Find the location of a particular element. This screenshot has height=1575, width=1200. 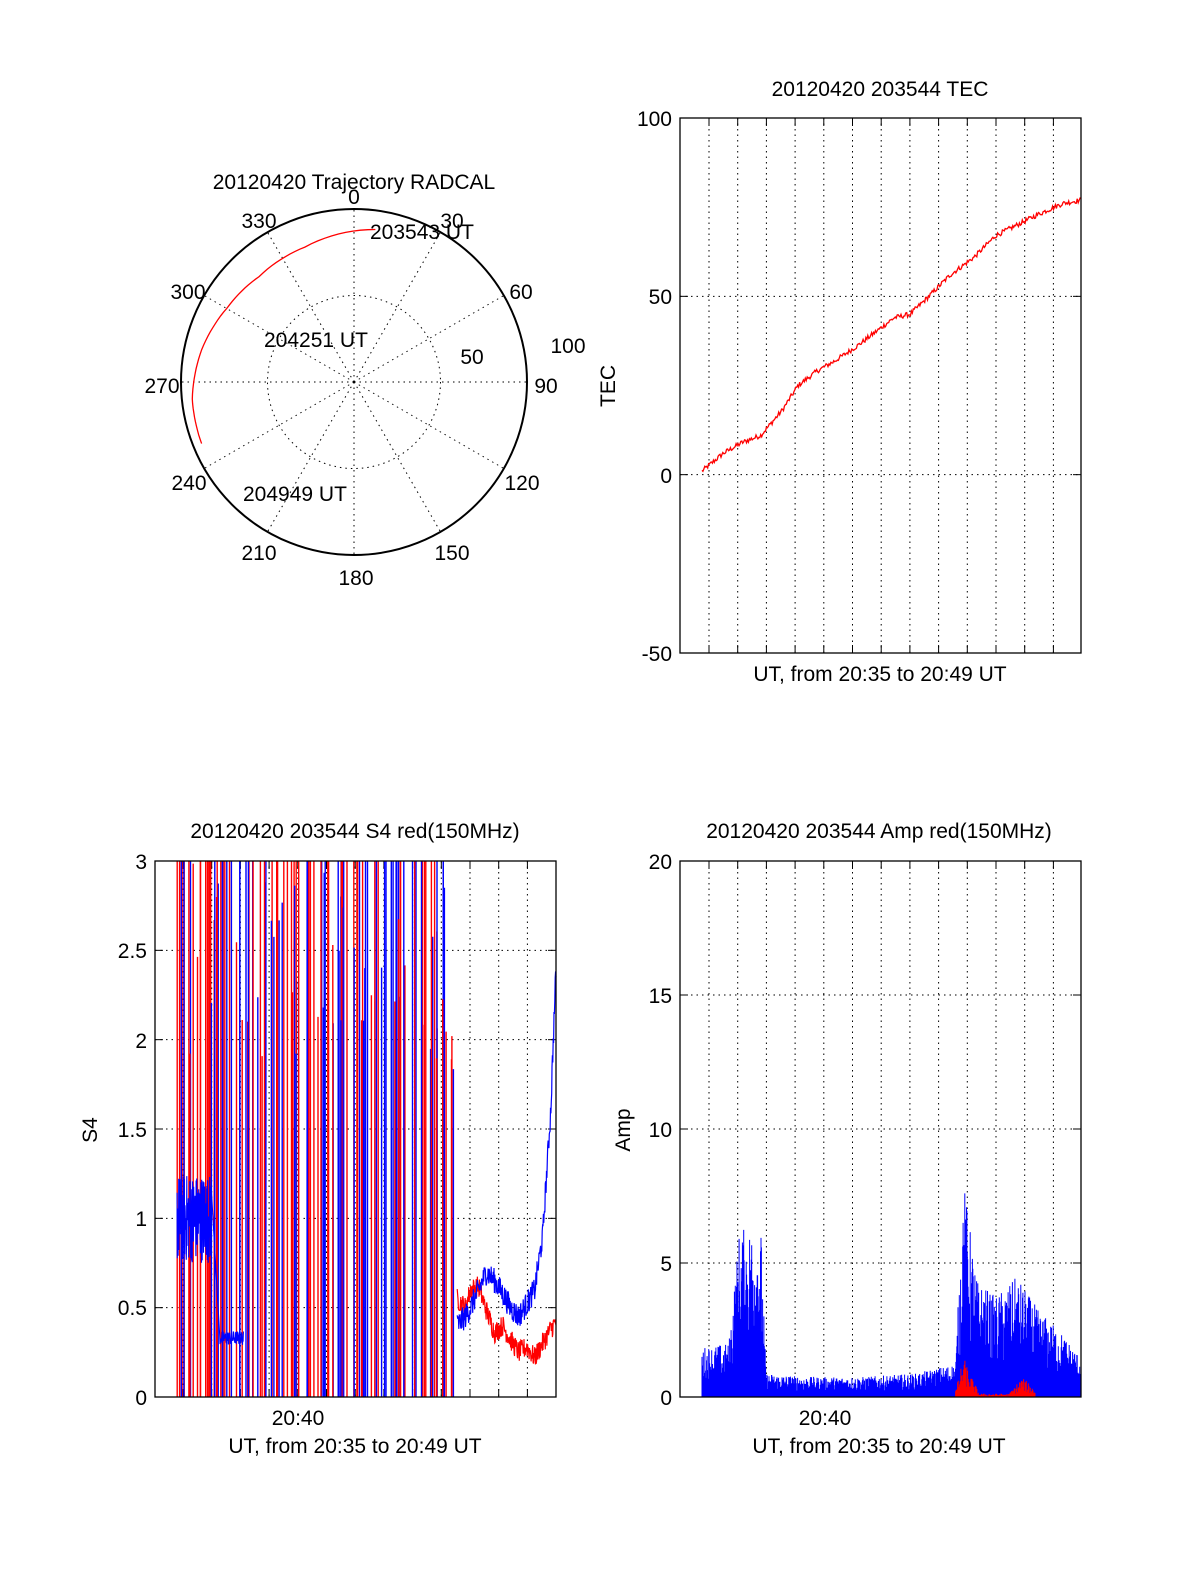

angle-label-0: 0 is located at coordinates (354, 197).